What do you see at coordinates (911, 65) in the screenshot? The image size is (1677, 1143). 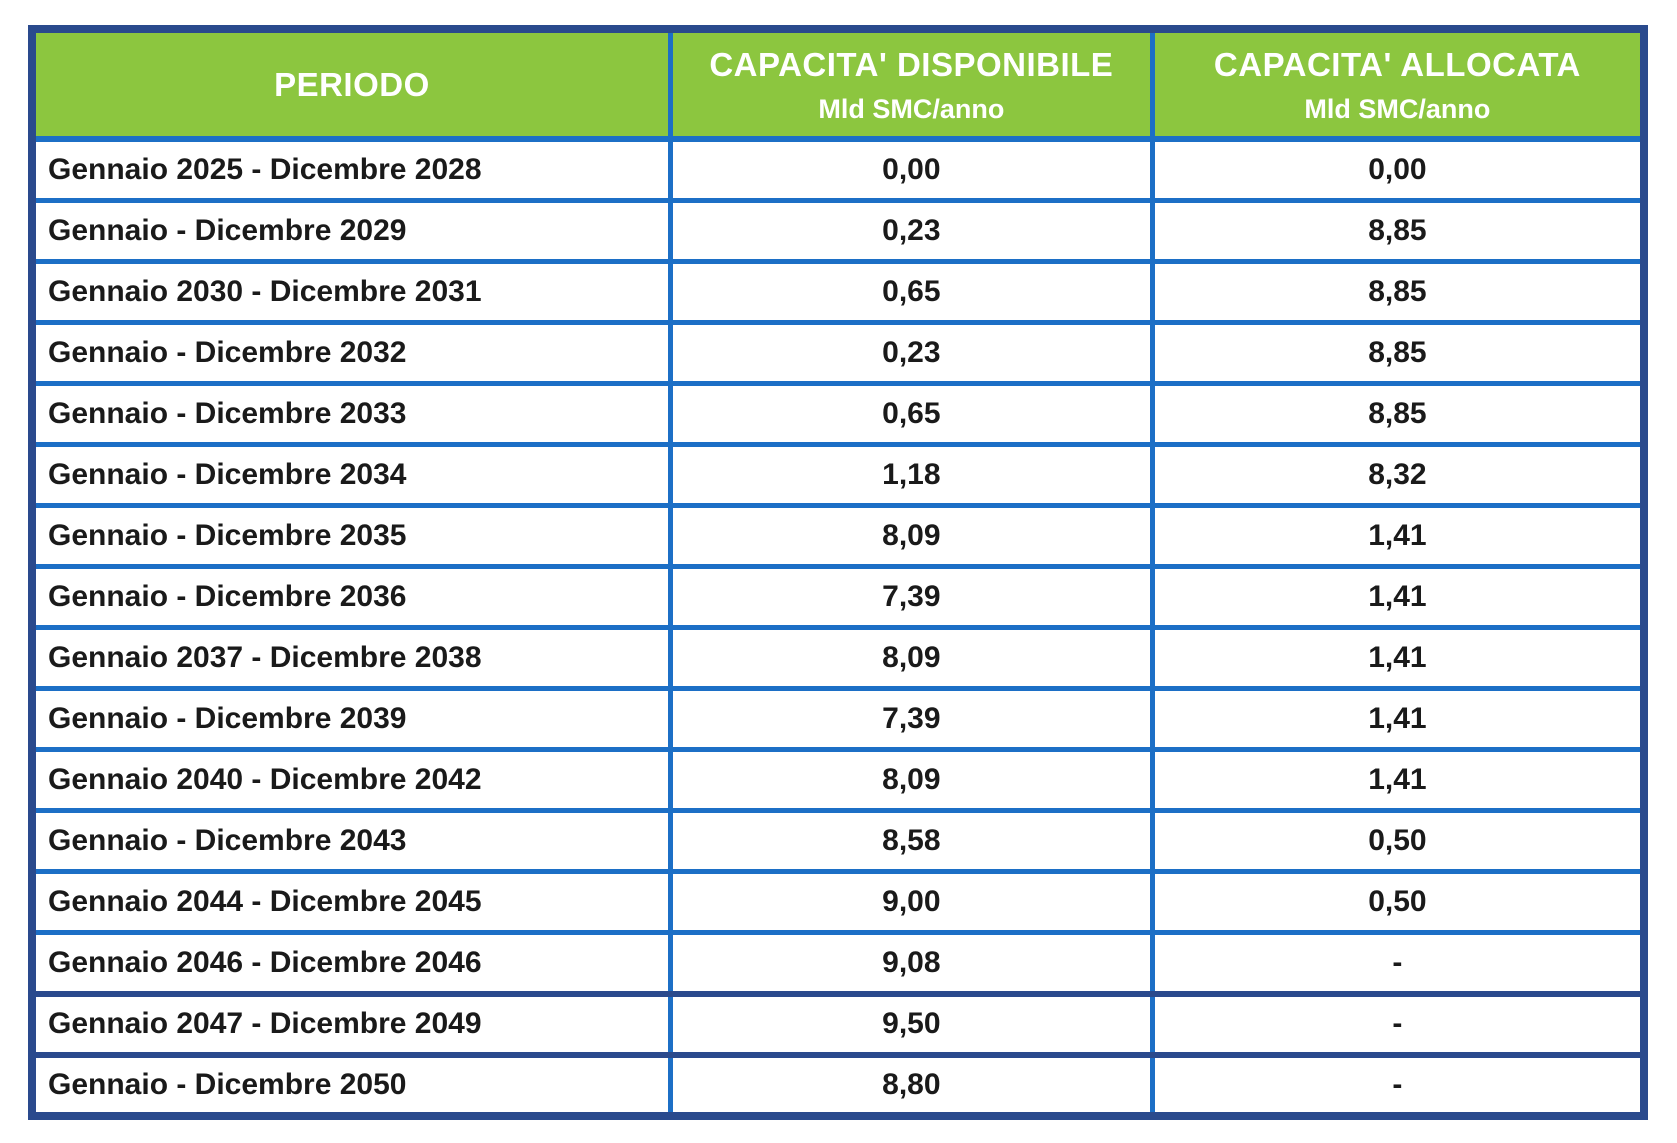 I see `col-header-capacita-disponibile-title: CAPACITA' DISPONIBILE` at bounding box center [911, 65].